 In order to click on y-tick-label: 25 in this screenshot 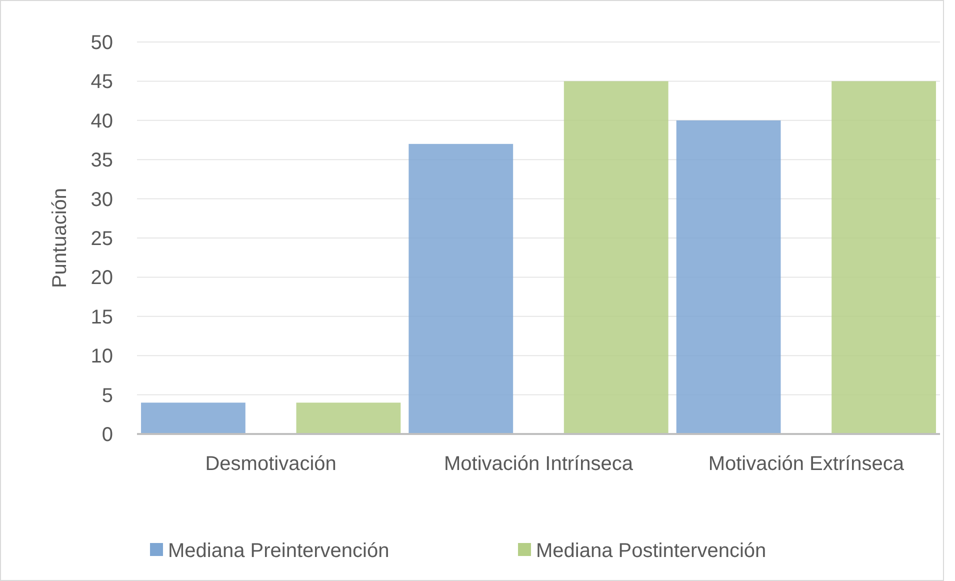, I will do `click(101, 239)`.